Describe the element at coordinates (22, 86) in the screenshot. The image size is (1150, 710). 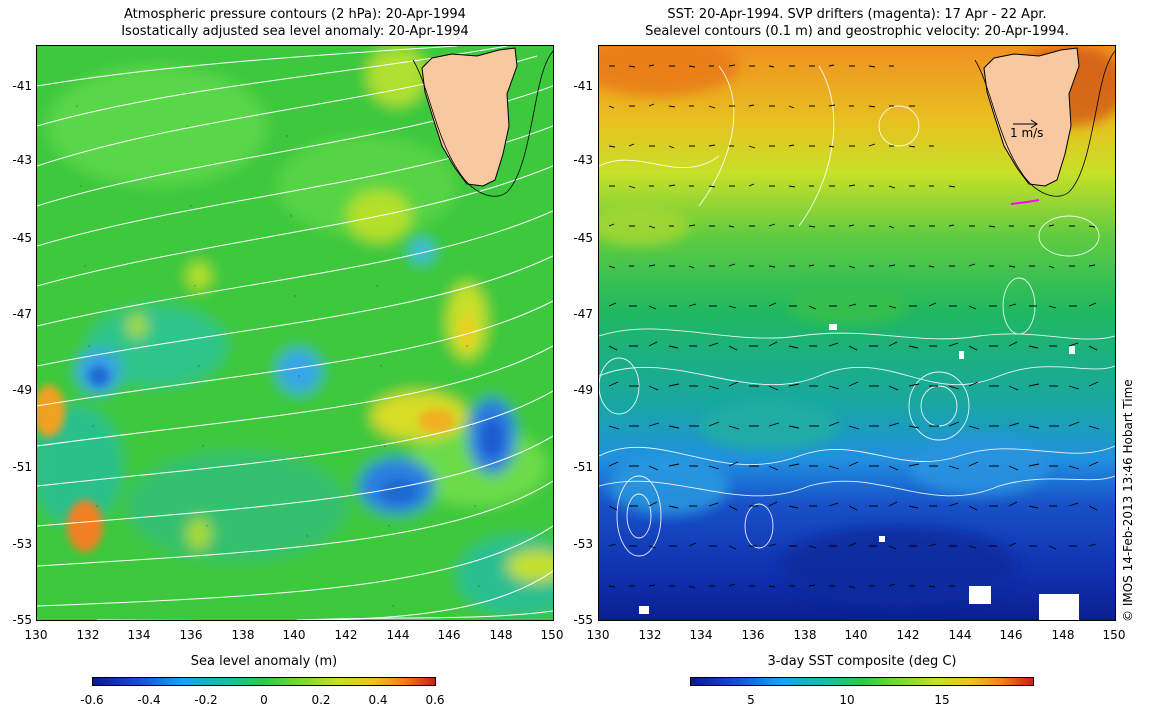
I see `left-lat-tick-41: -41` at that location.